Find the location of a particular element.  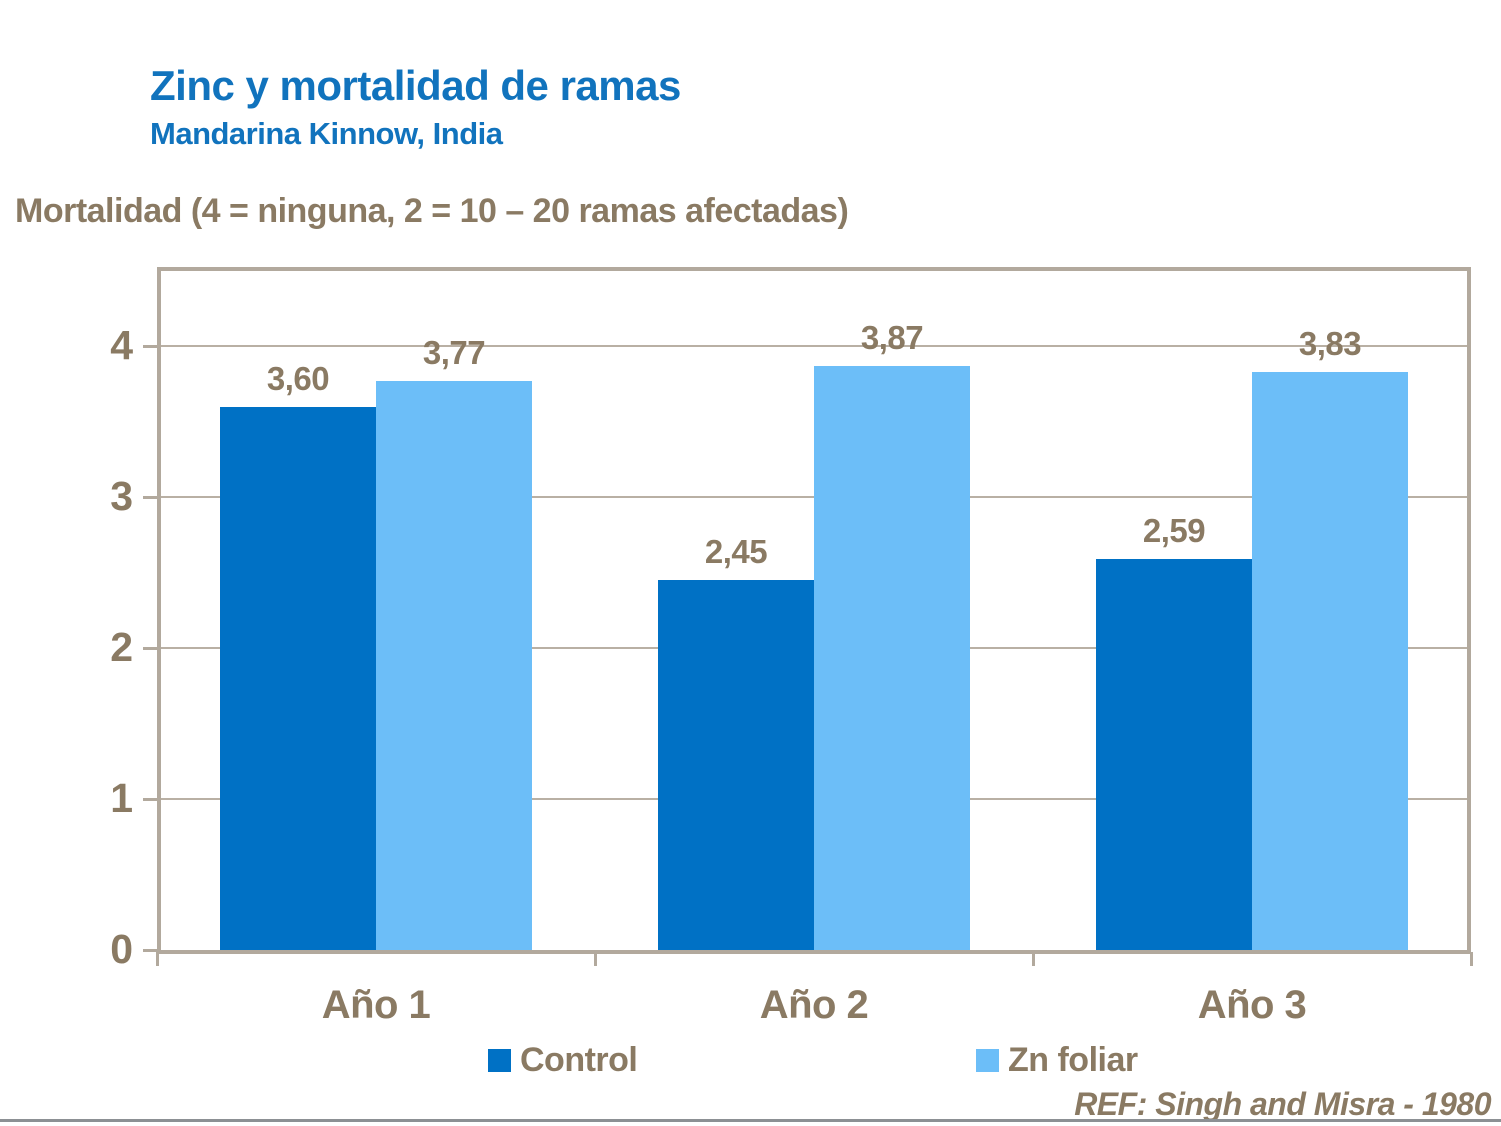

legend-item-control: Control is located at coordinates (563, 1060).